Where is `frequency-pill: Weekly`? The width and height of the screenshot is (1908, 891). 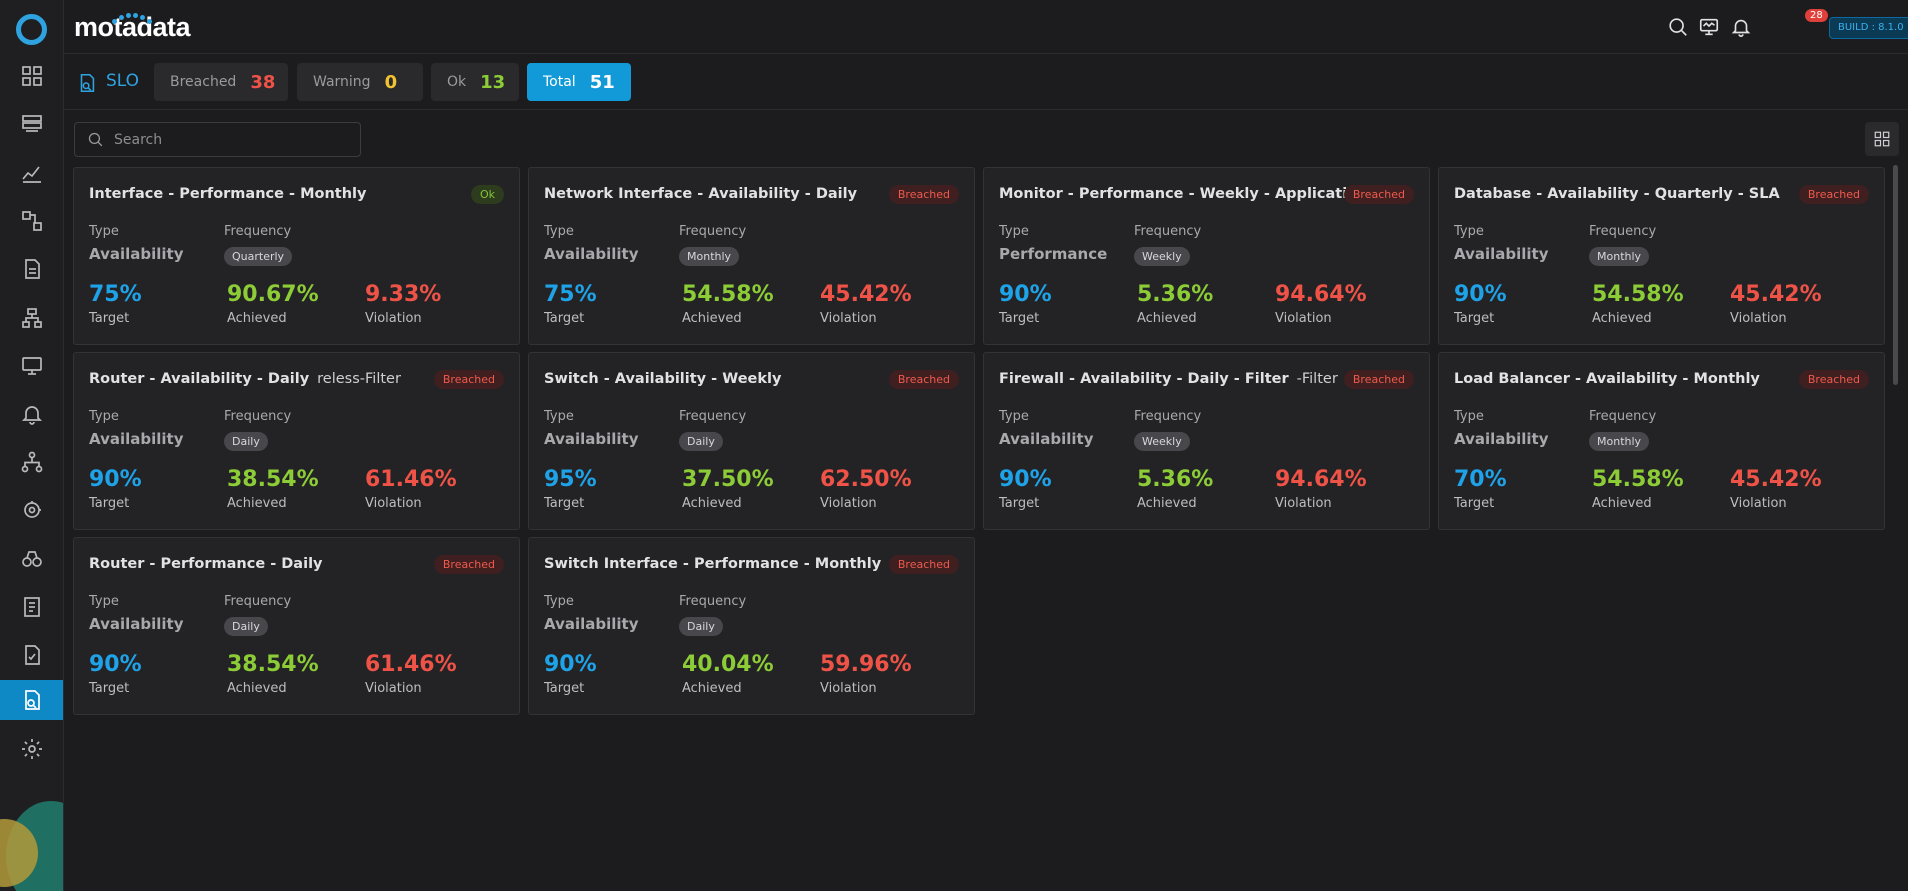
frequency-pill: Weekly is located at coordinates (1162, 256).